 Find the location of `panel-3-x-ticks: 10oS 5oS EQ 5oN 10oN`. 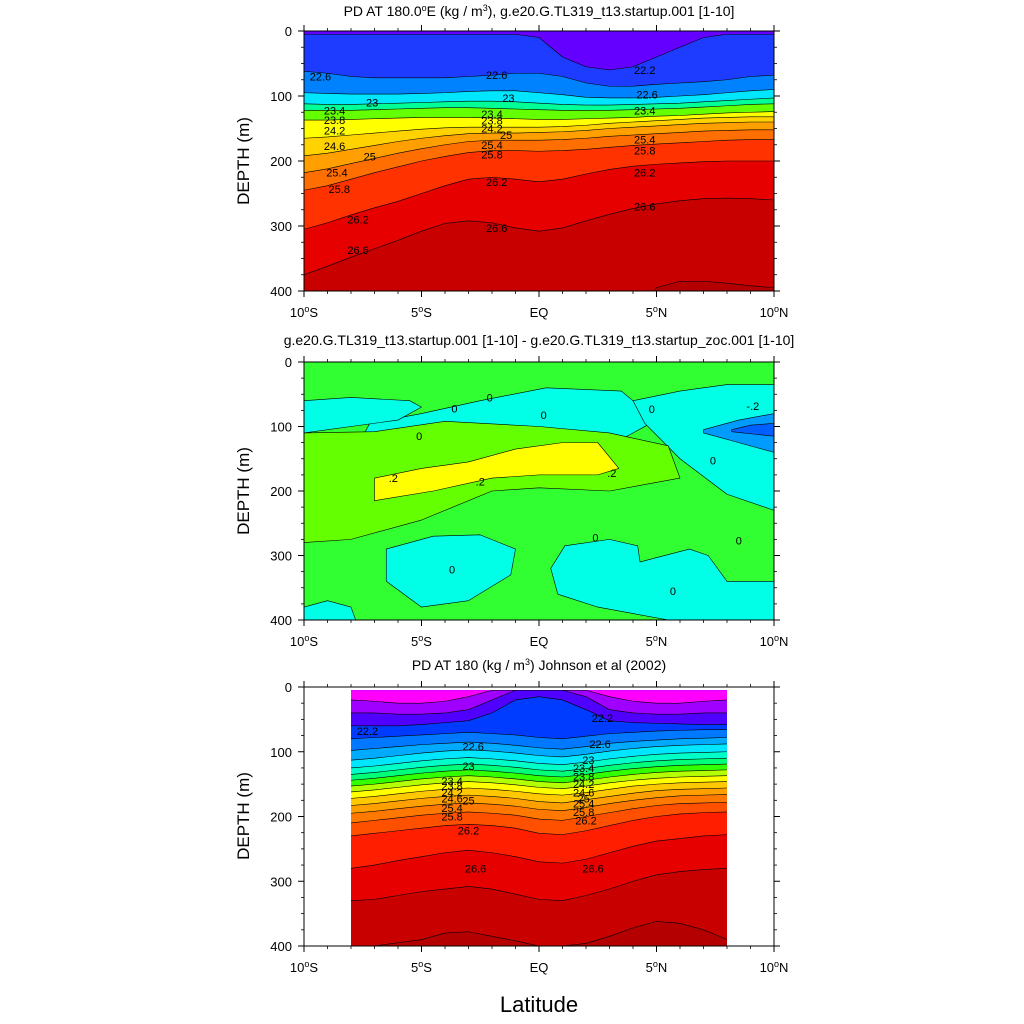

panel-3-x-ticks: 10oS 5oS EQ 5oN 10oN is located at coordinates (539, 828).